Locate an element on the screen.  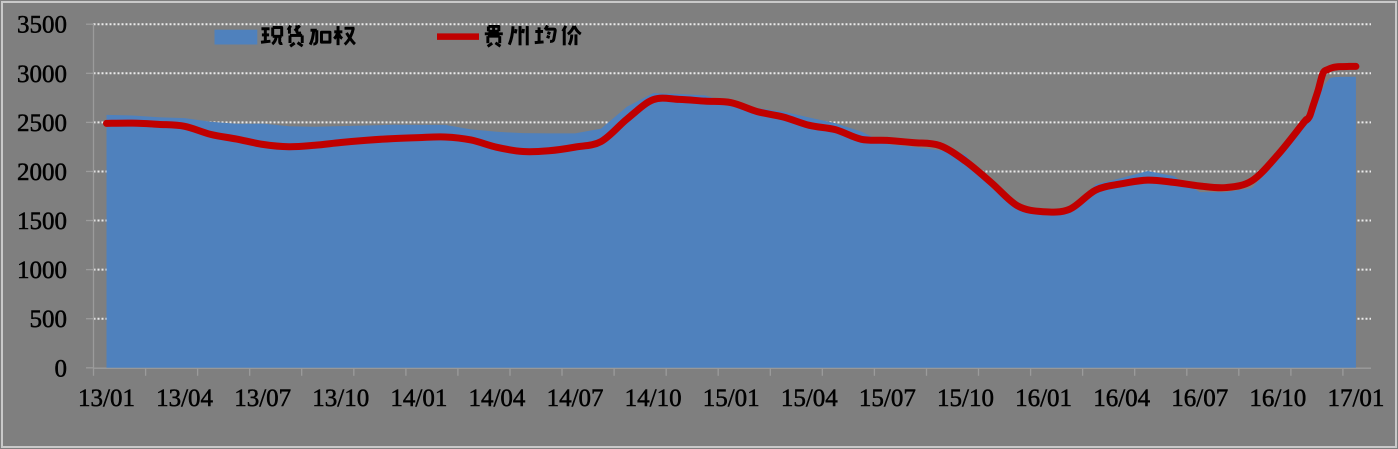
svg-text: 16/04 is located at coordinates (1121, 398).